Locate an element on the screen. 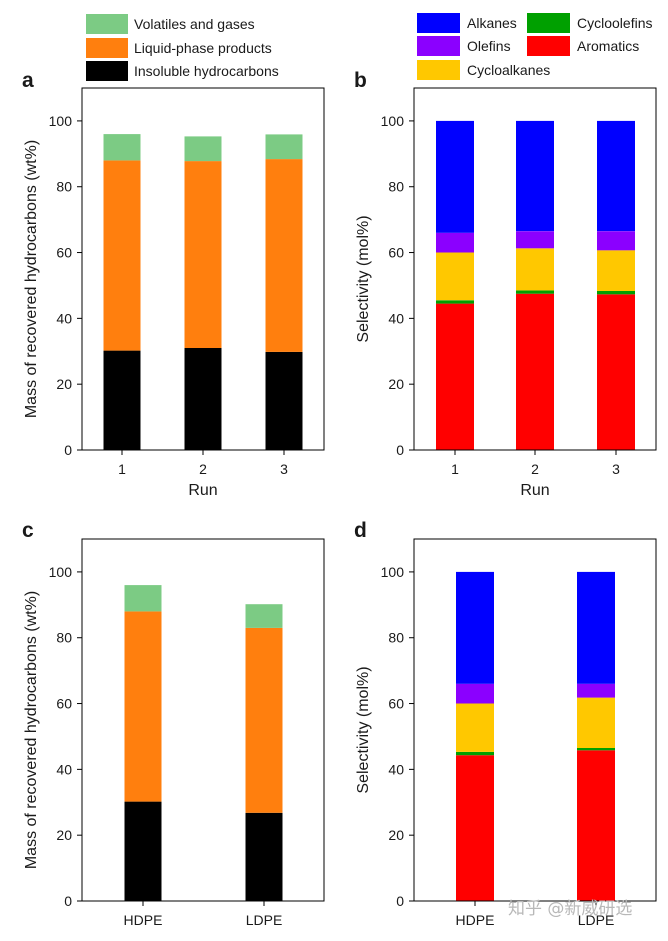 This screenshot has width=668, height=941. xtick-label-b-2: 2 is located at coordinates (535, 469).